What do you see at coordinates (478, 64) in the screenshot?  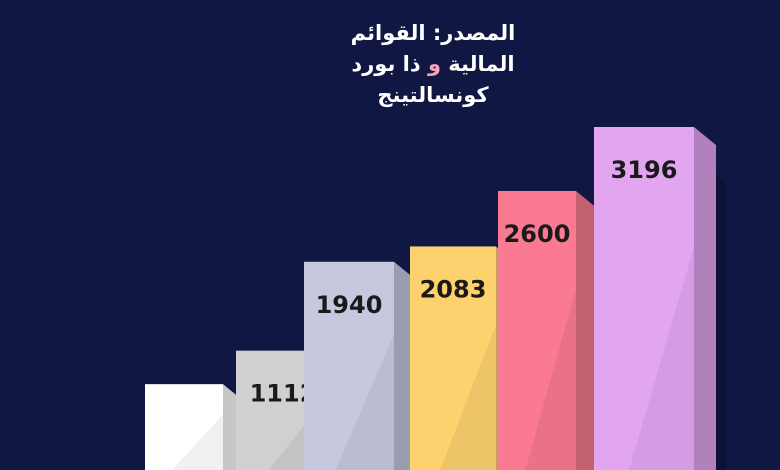 I see `caption-line-2-start: المالية` at bounding box center [478, 64].